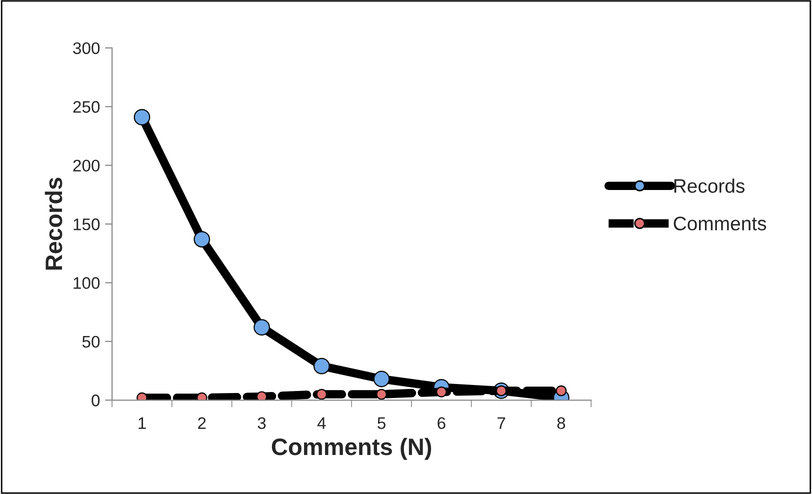  What do you see at coordinates (202, 423) in the screenshot?
I see `x-tick-label: 2` at bounding box center [202, 423].